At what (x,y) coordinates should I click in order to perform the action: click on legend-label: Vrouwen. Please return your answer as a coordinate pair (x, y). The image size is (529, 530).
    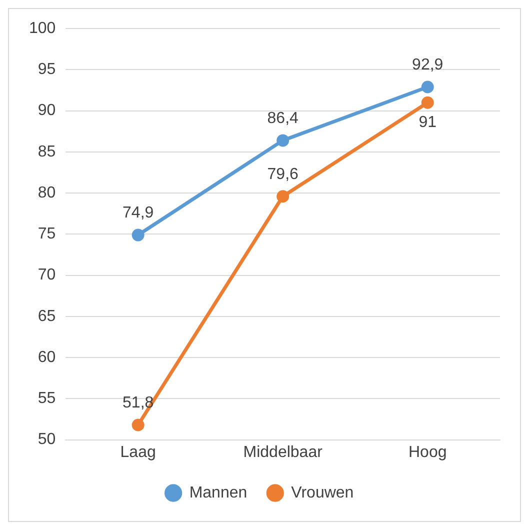
    Looking at the image, I should click on (322, 493).